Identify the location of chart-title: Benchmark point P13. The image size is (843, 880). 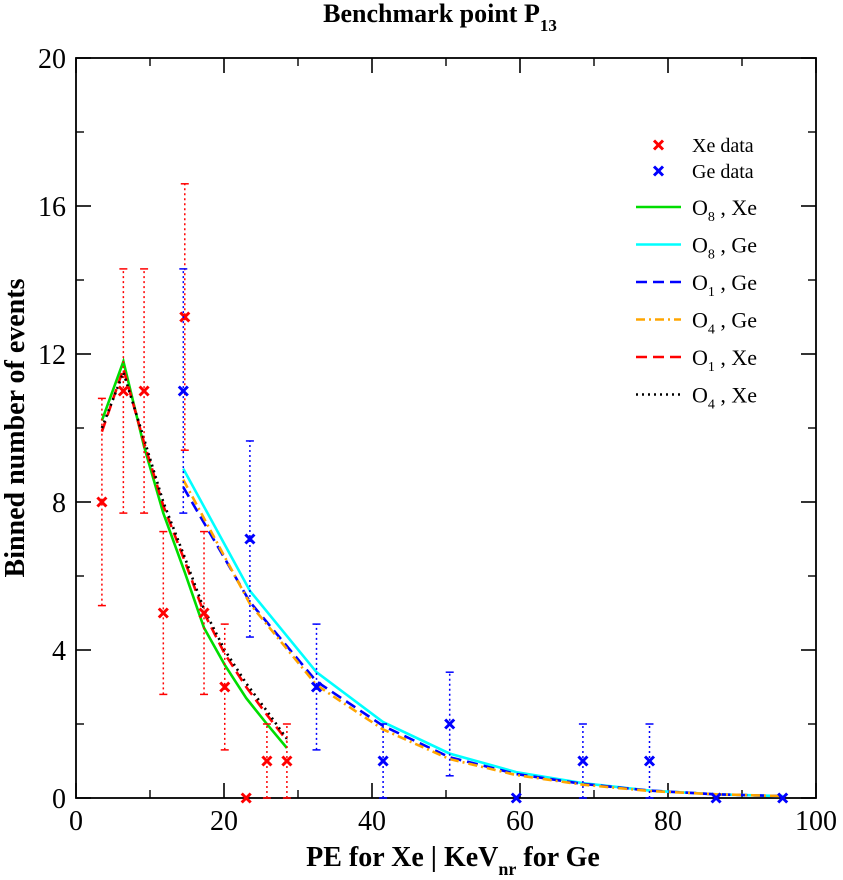
(440, 17).